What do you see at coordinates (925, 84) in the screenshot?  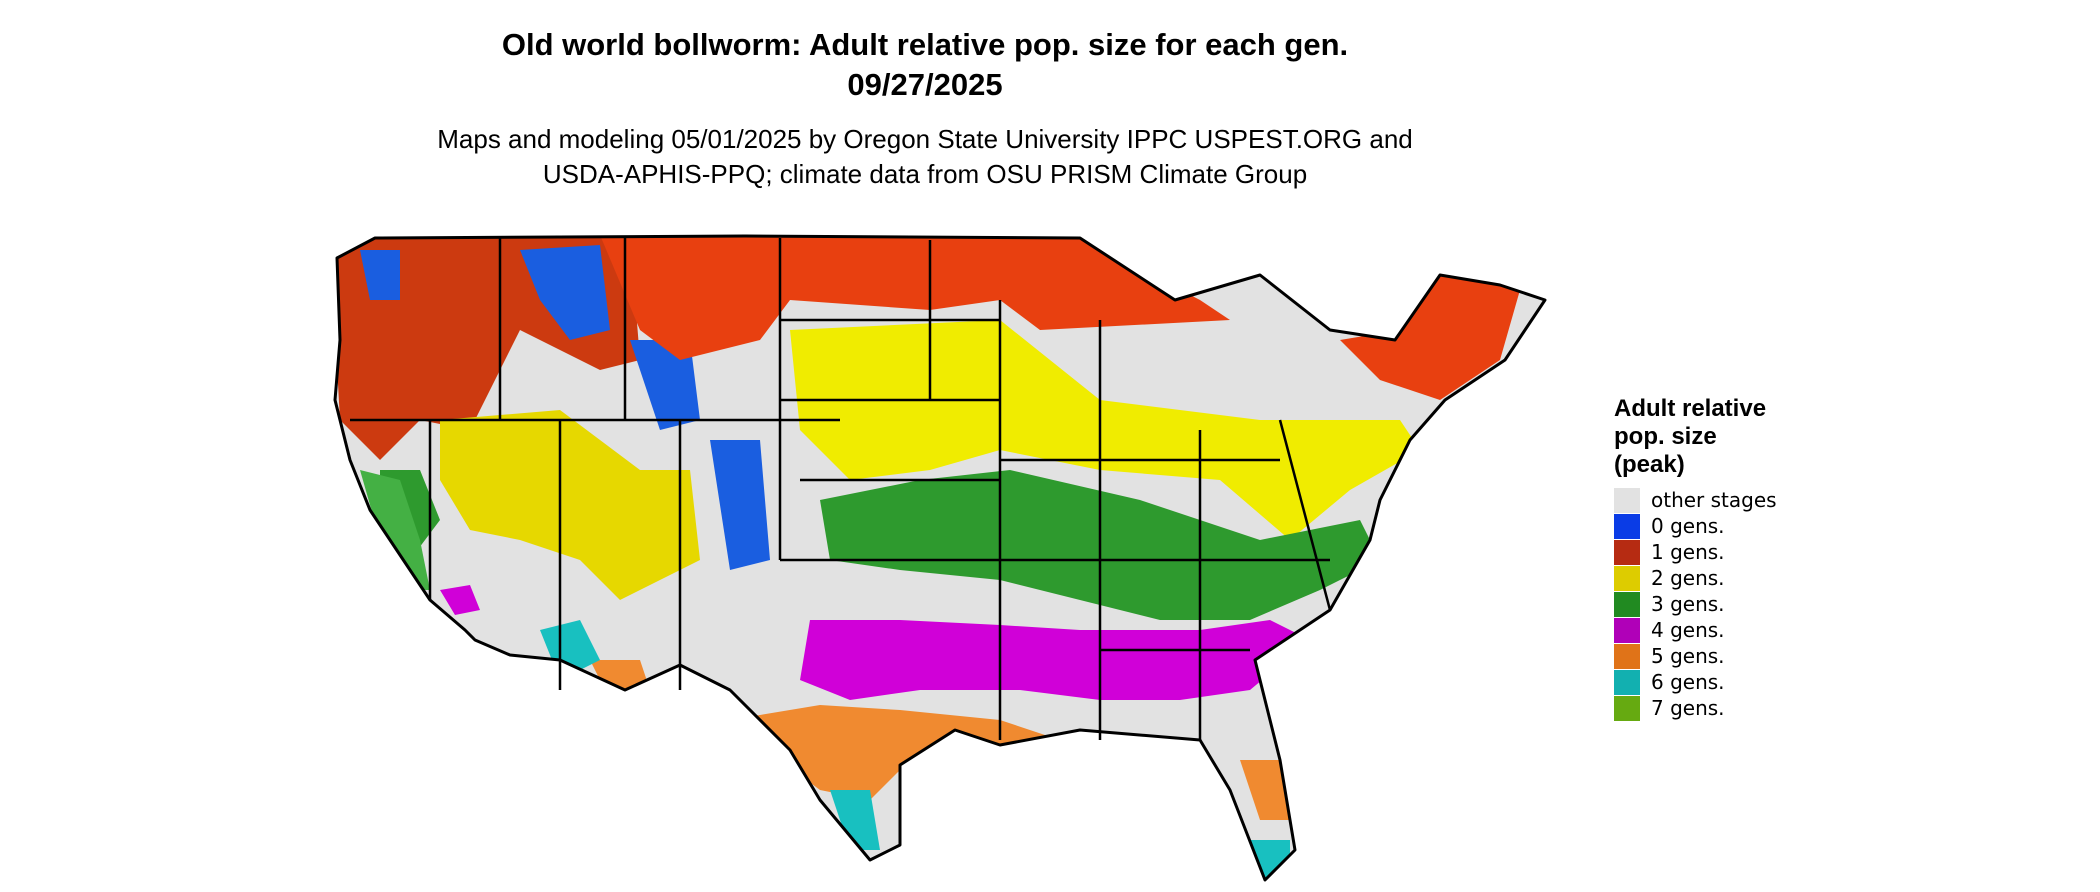 I see `map-title-line-2: 09/27/2025` at bounding box center [925, 84].